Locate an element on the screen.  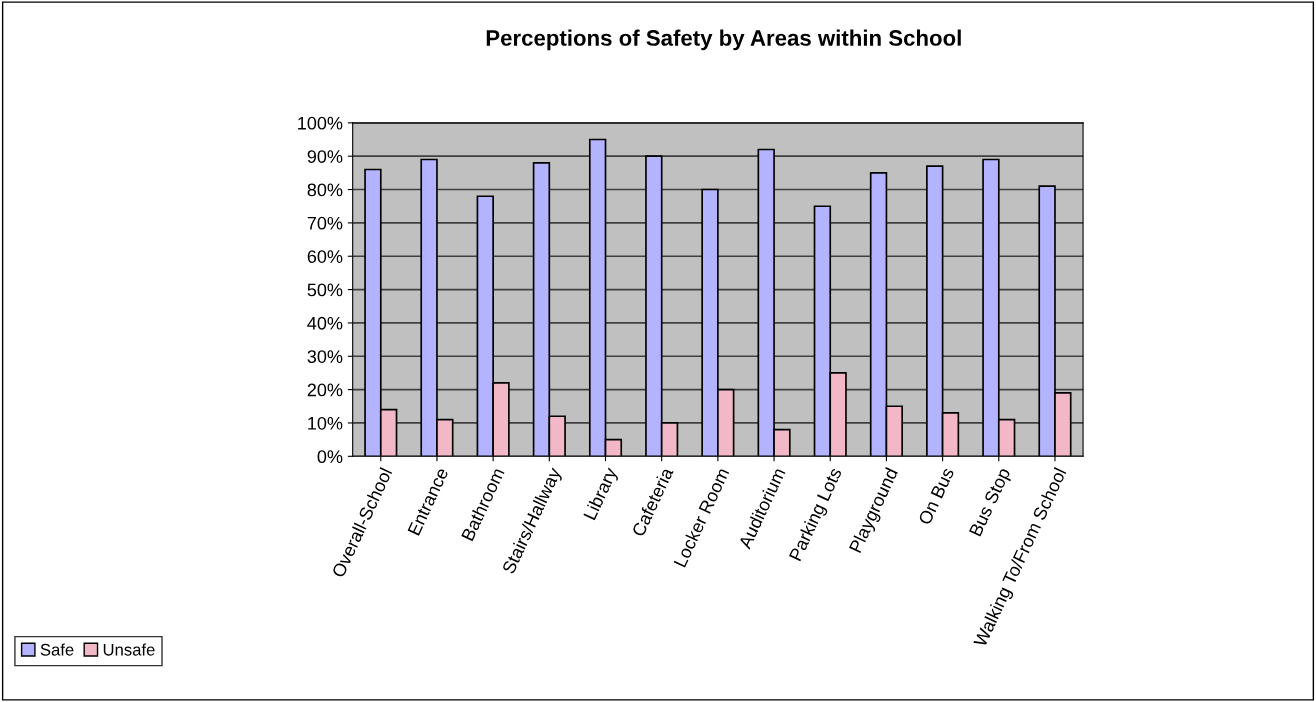
chart-title: Perceptions of Safety by Areas within School is located at coordinates (723, 40).